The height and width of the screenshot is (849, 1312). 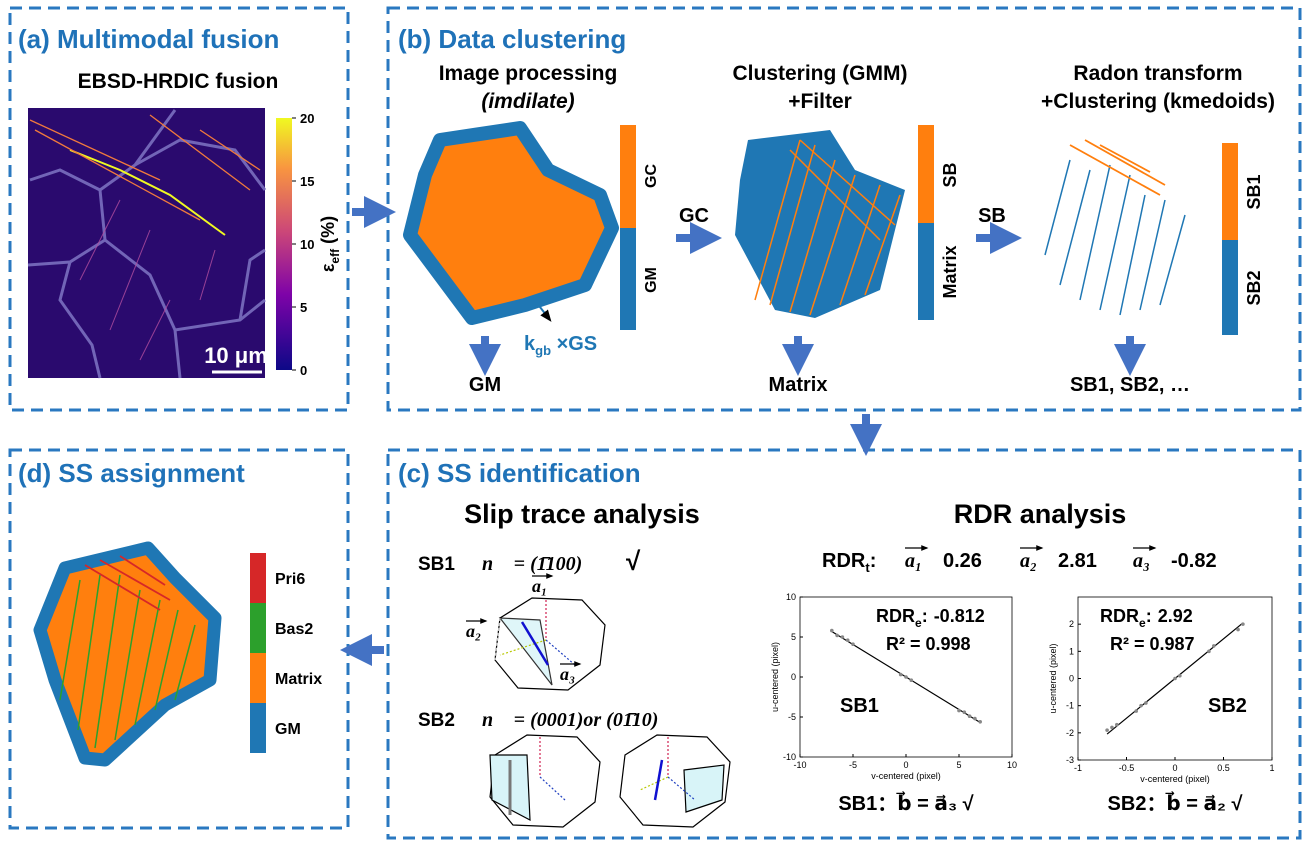 What do you see at coordinates (791, 597) in the screenshot?
I see `y-tick-label: 10` at bounding box center [791, 597].